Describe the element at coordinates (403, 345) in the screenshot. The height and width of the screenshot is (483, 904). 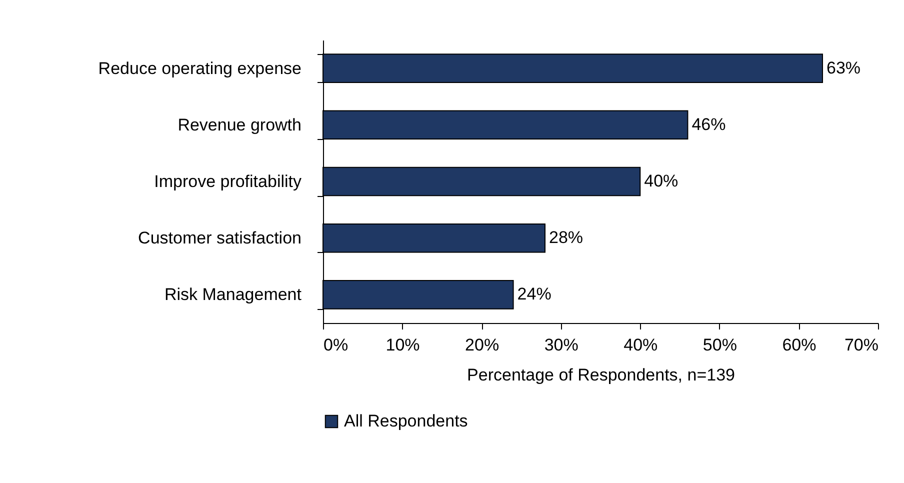
I see `x-tick-label: 10%` at that location.